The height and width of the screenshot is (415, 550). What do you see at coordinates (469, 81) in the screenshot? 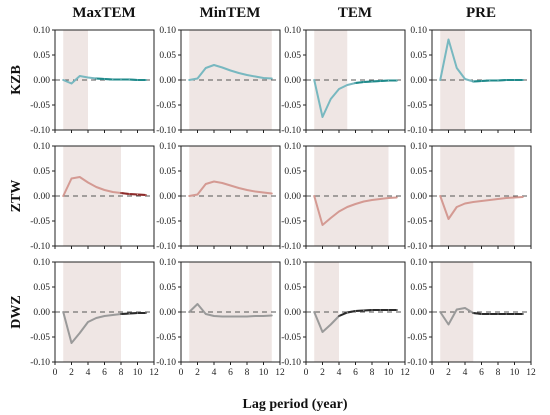
I see `panel-kzb-pre: 0.10 0.05 0.00 -0.05 -0.10` at bounding box center [469, 81].